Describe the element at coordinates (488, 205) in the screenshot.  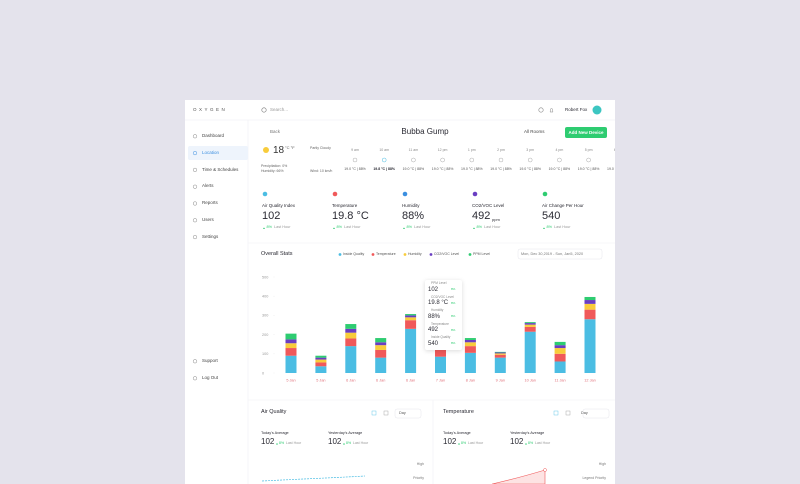
I see `metric-label: CO2/VOC Level` at that location.